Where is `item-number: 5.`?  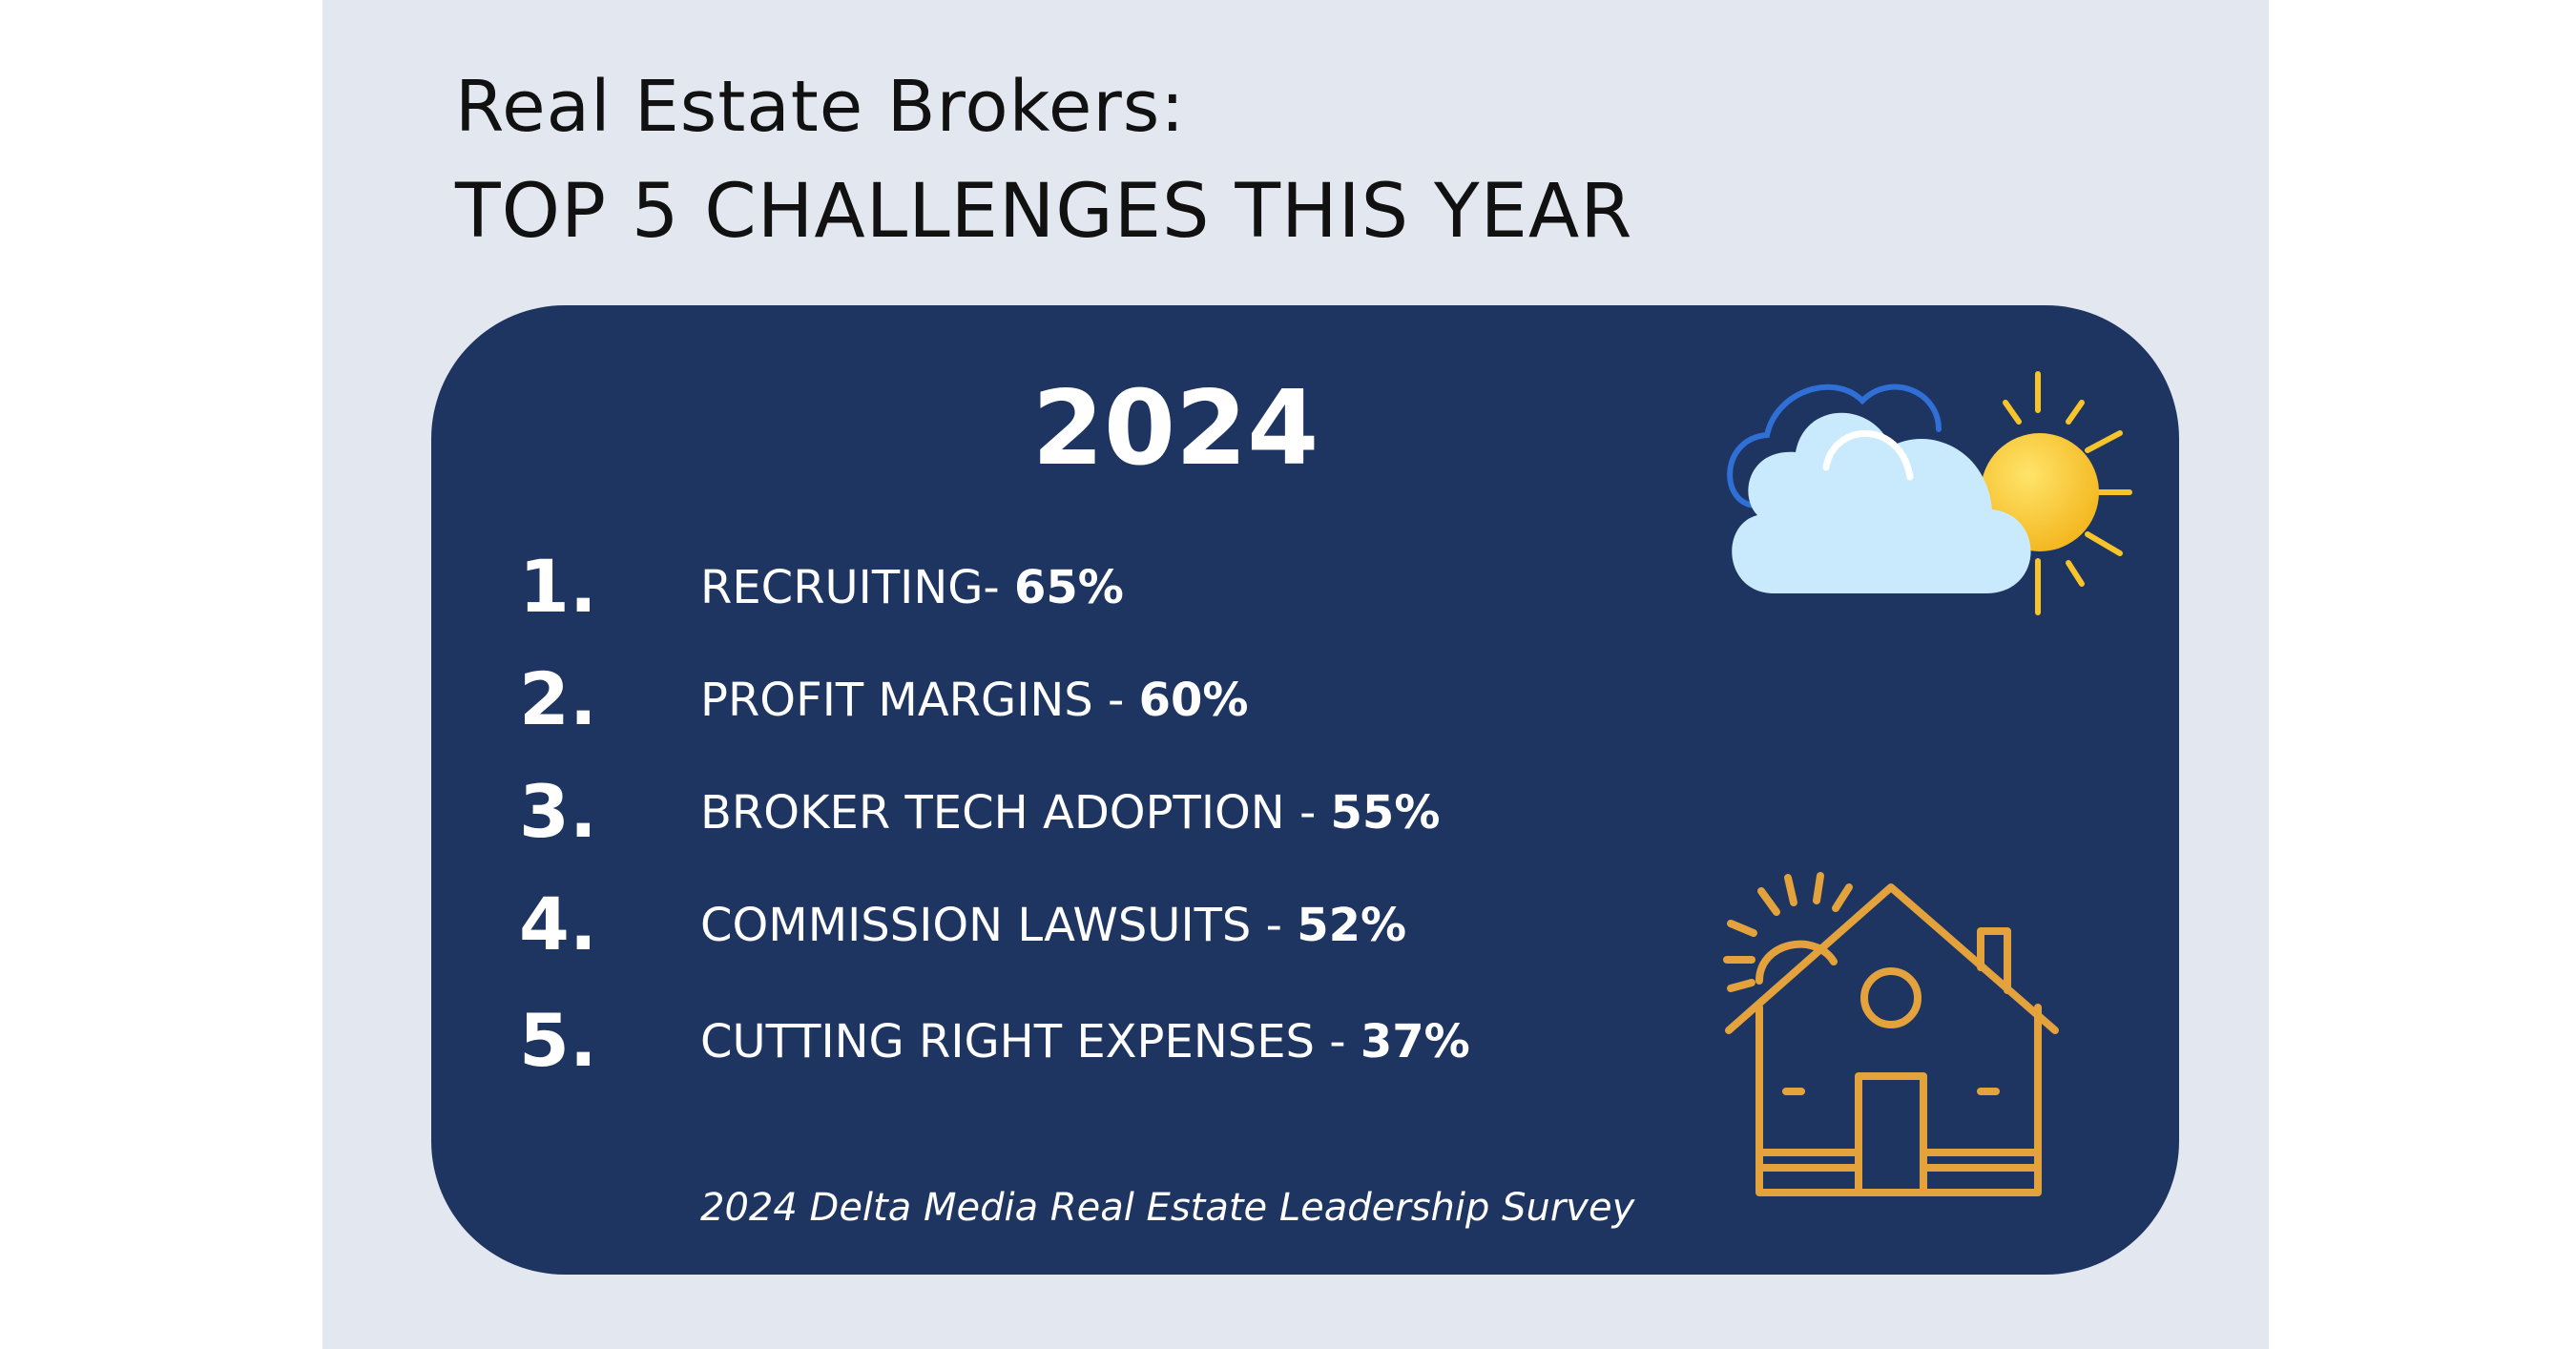
item-number: 5. is located at coordinates (558, 1040).